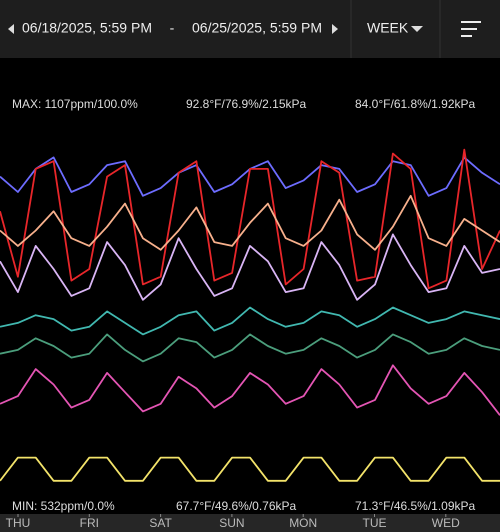 The height and width of the screenshot is (532, 500). What do you see at coordinates (446, 523) in the screenshot?
I see `x-tick-label: WED` at bounding box center [446, 523].